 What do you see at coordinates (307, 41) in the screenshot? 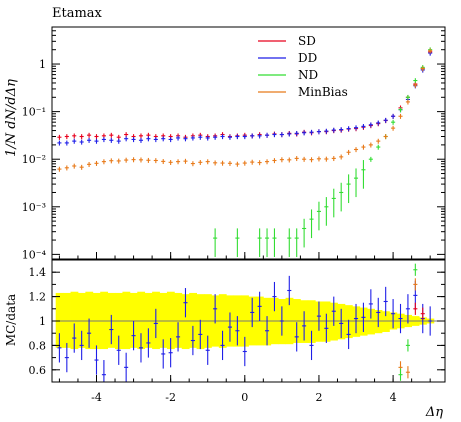
I see `legend-label: SD` at bounding box center [307, 41].